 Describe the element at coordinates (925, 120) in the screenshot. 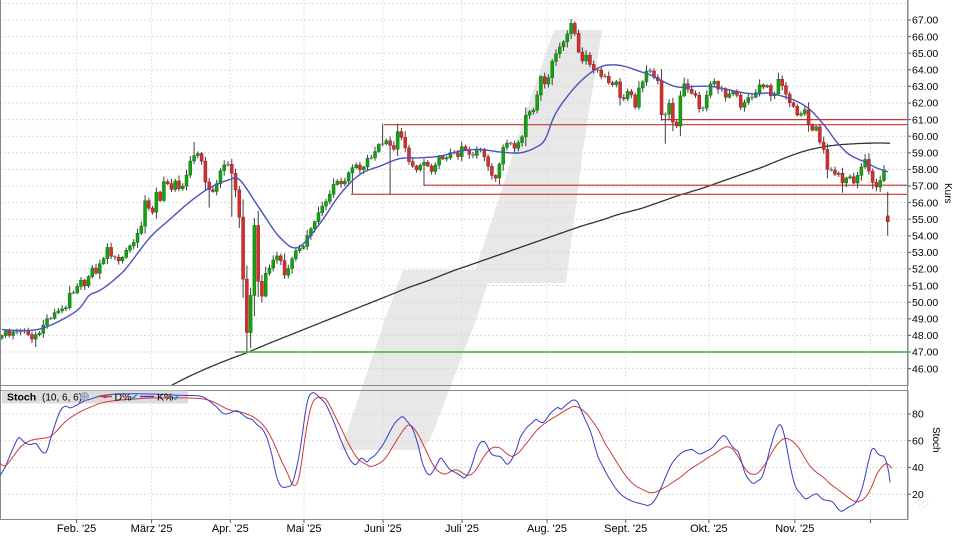

I see `svg-text: 61.00` at that location.